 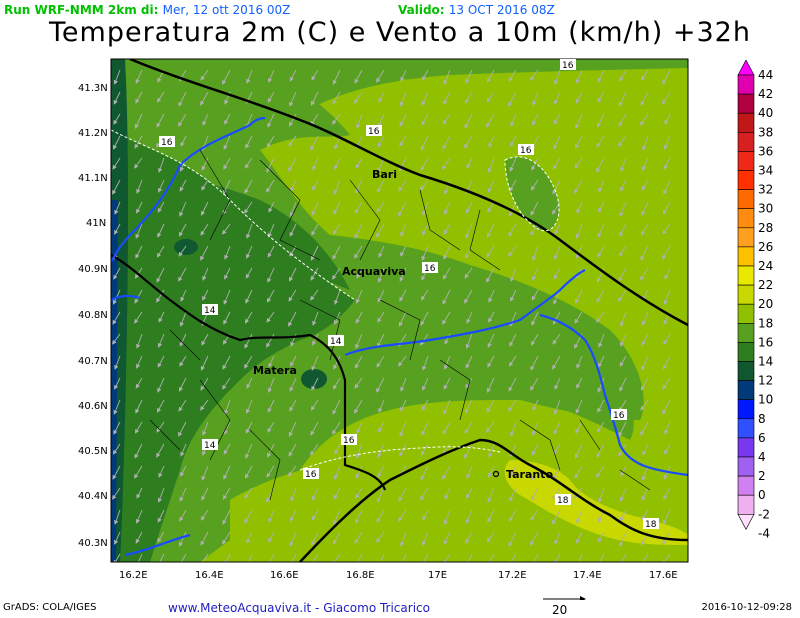 I want to click on lon-tick: 16.8E, so click(x=360, y=575).